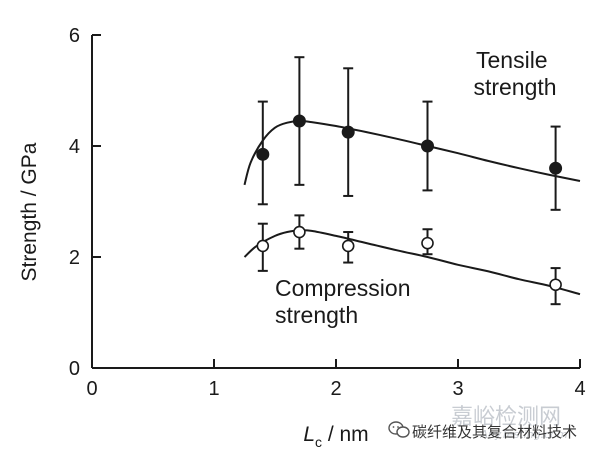 Image resolution: width=600 pixels, height=460 pixels. I want to click on x-ticks: 0 1 2 3 4, so click(336, 379).